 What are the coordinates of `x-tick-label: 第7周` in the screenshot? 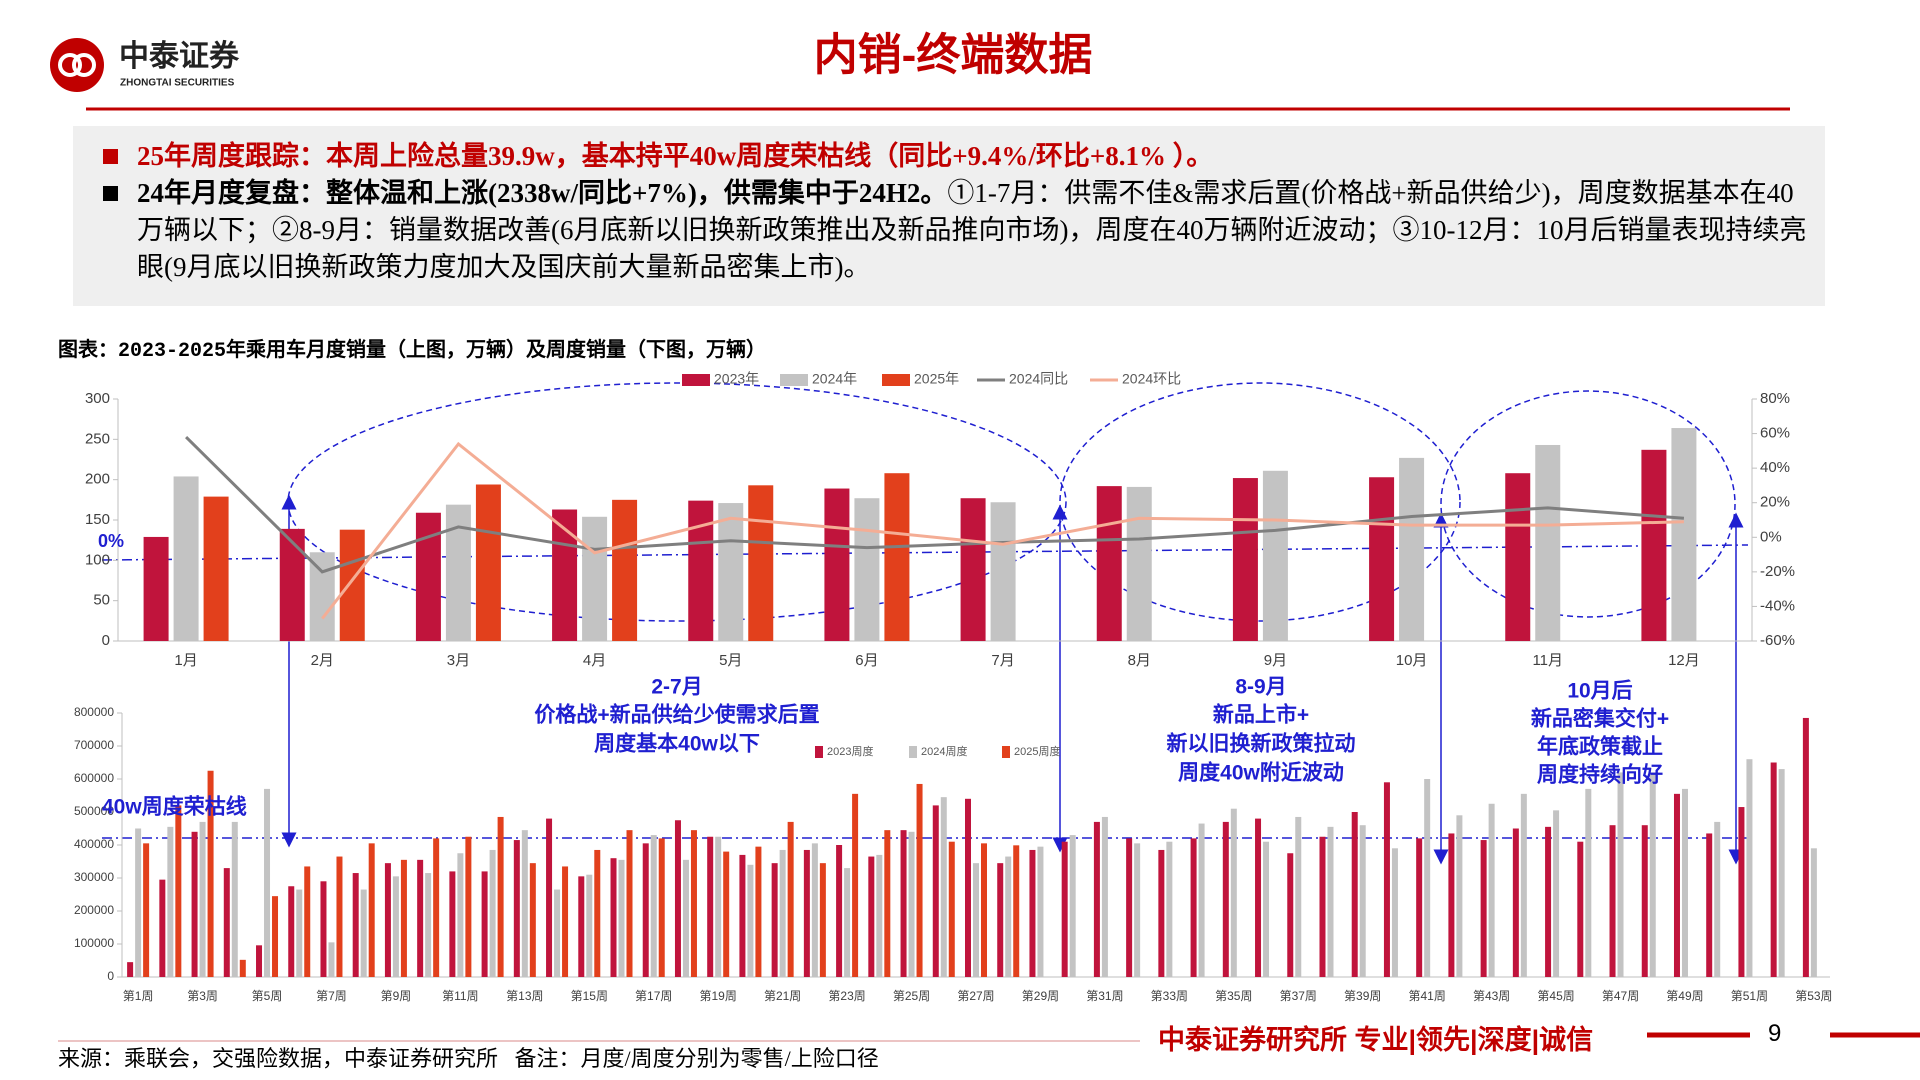 It's located at (331, 996).